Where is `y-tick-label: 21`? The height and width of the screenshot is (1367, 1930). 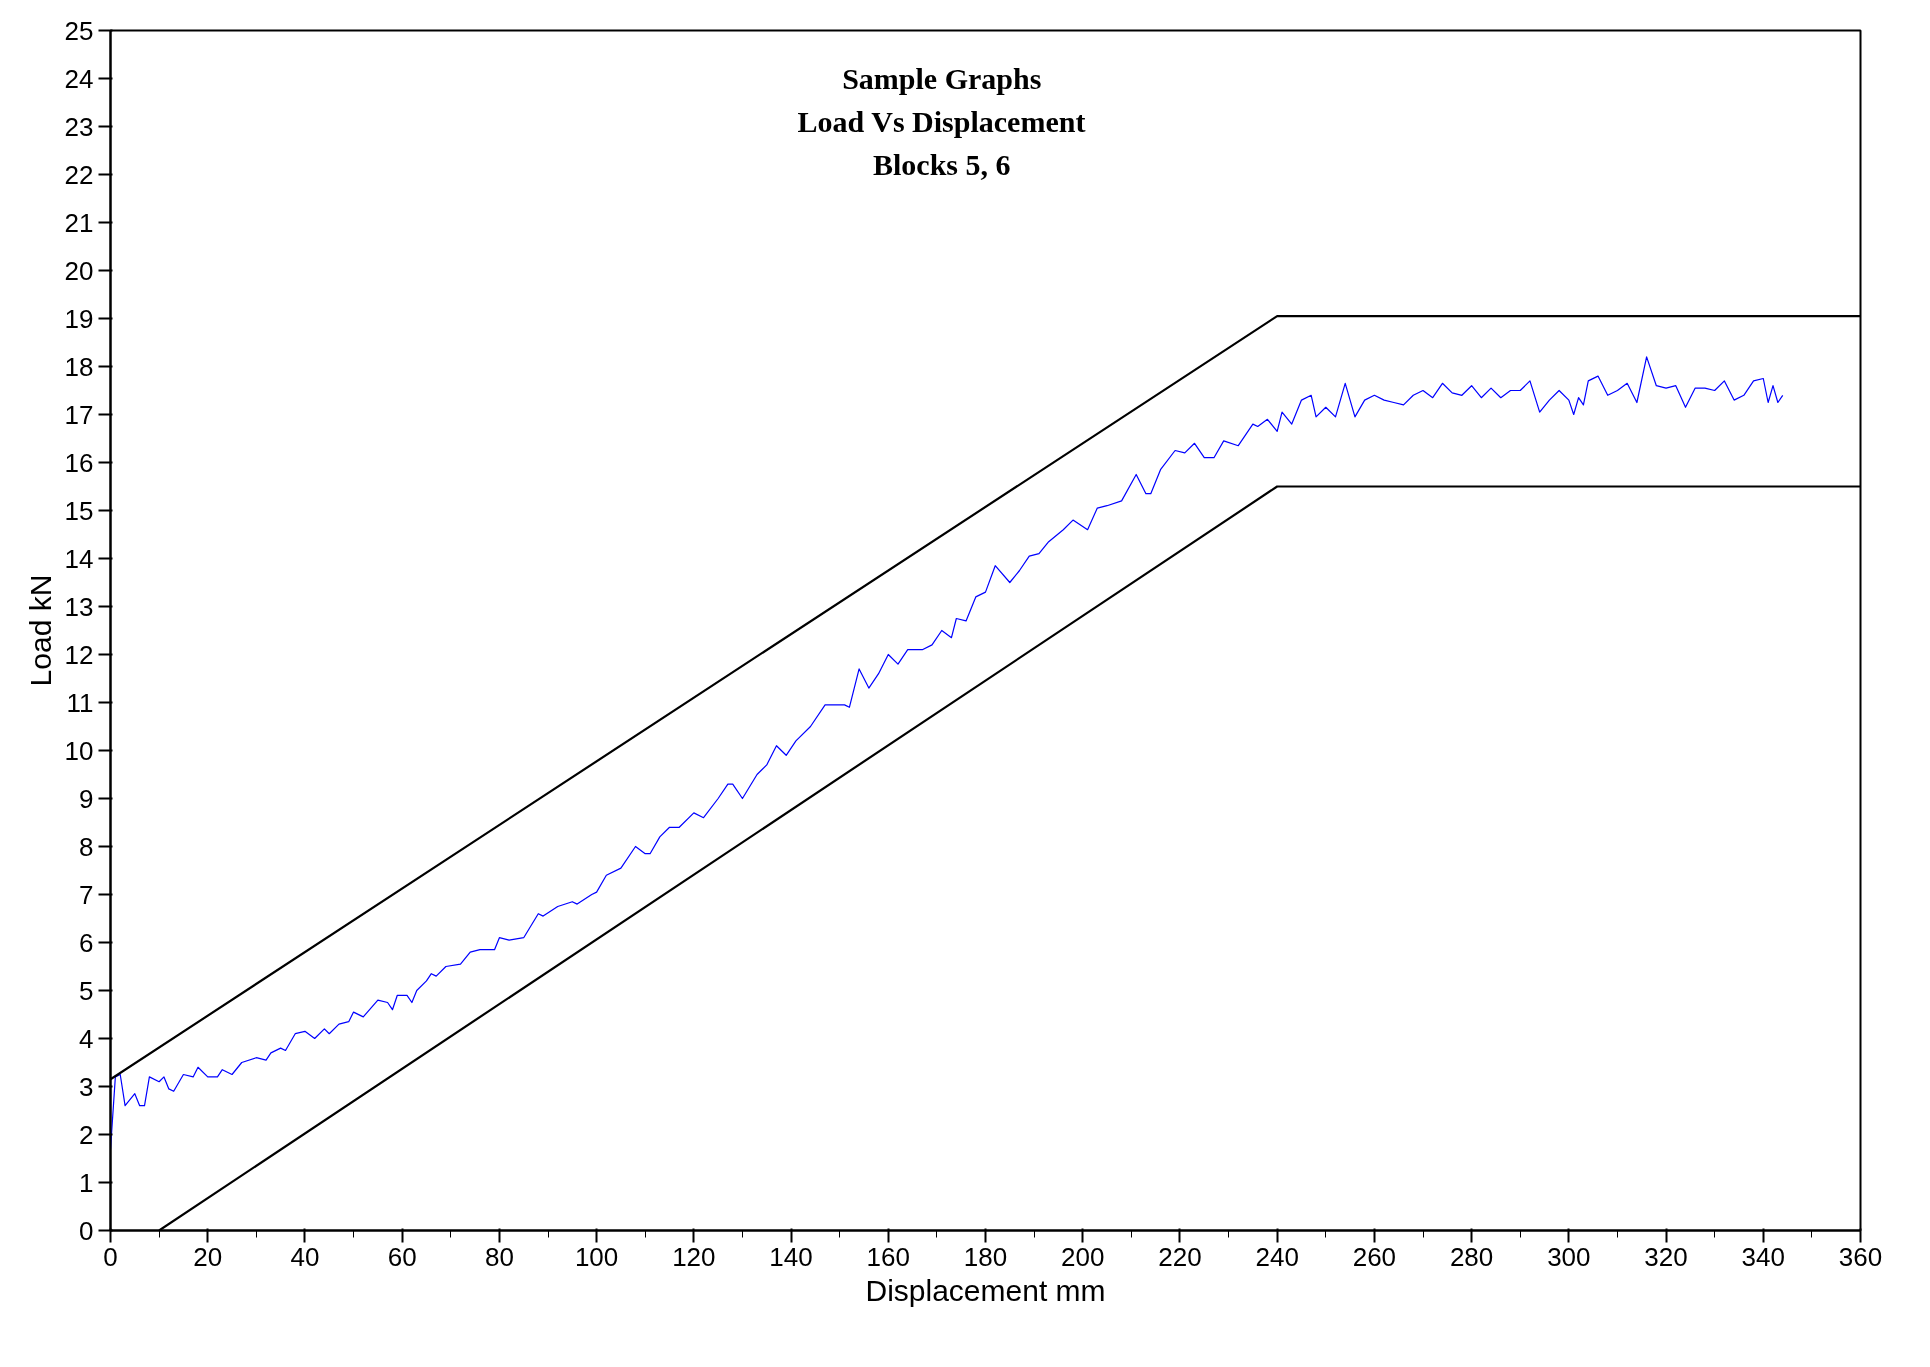 y-tick-label: 21 is located at coordinates (79, 222).